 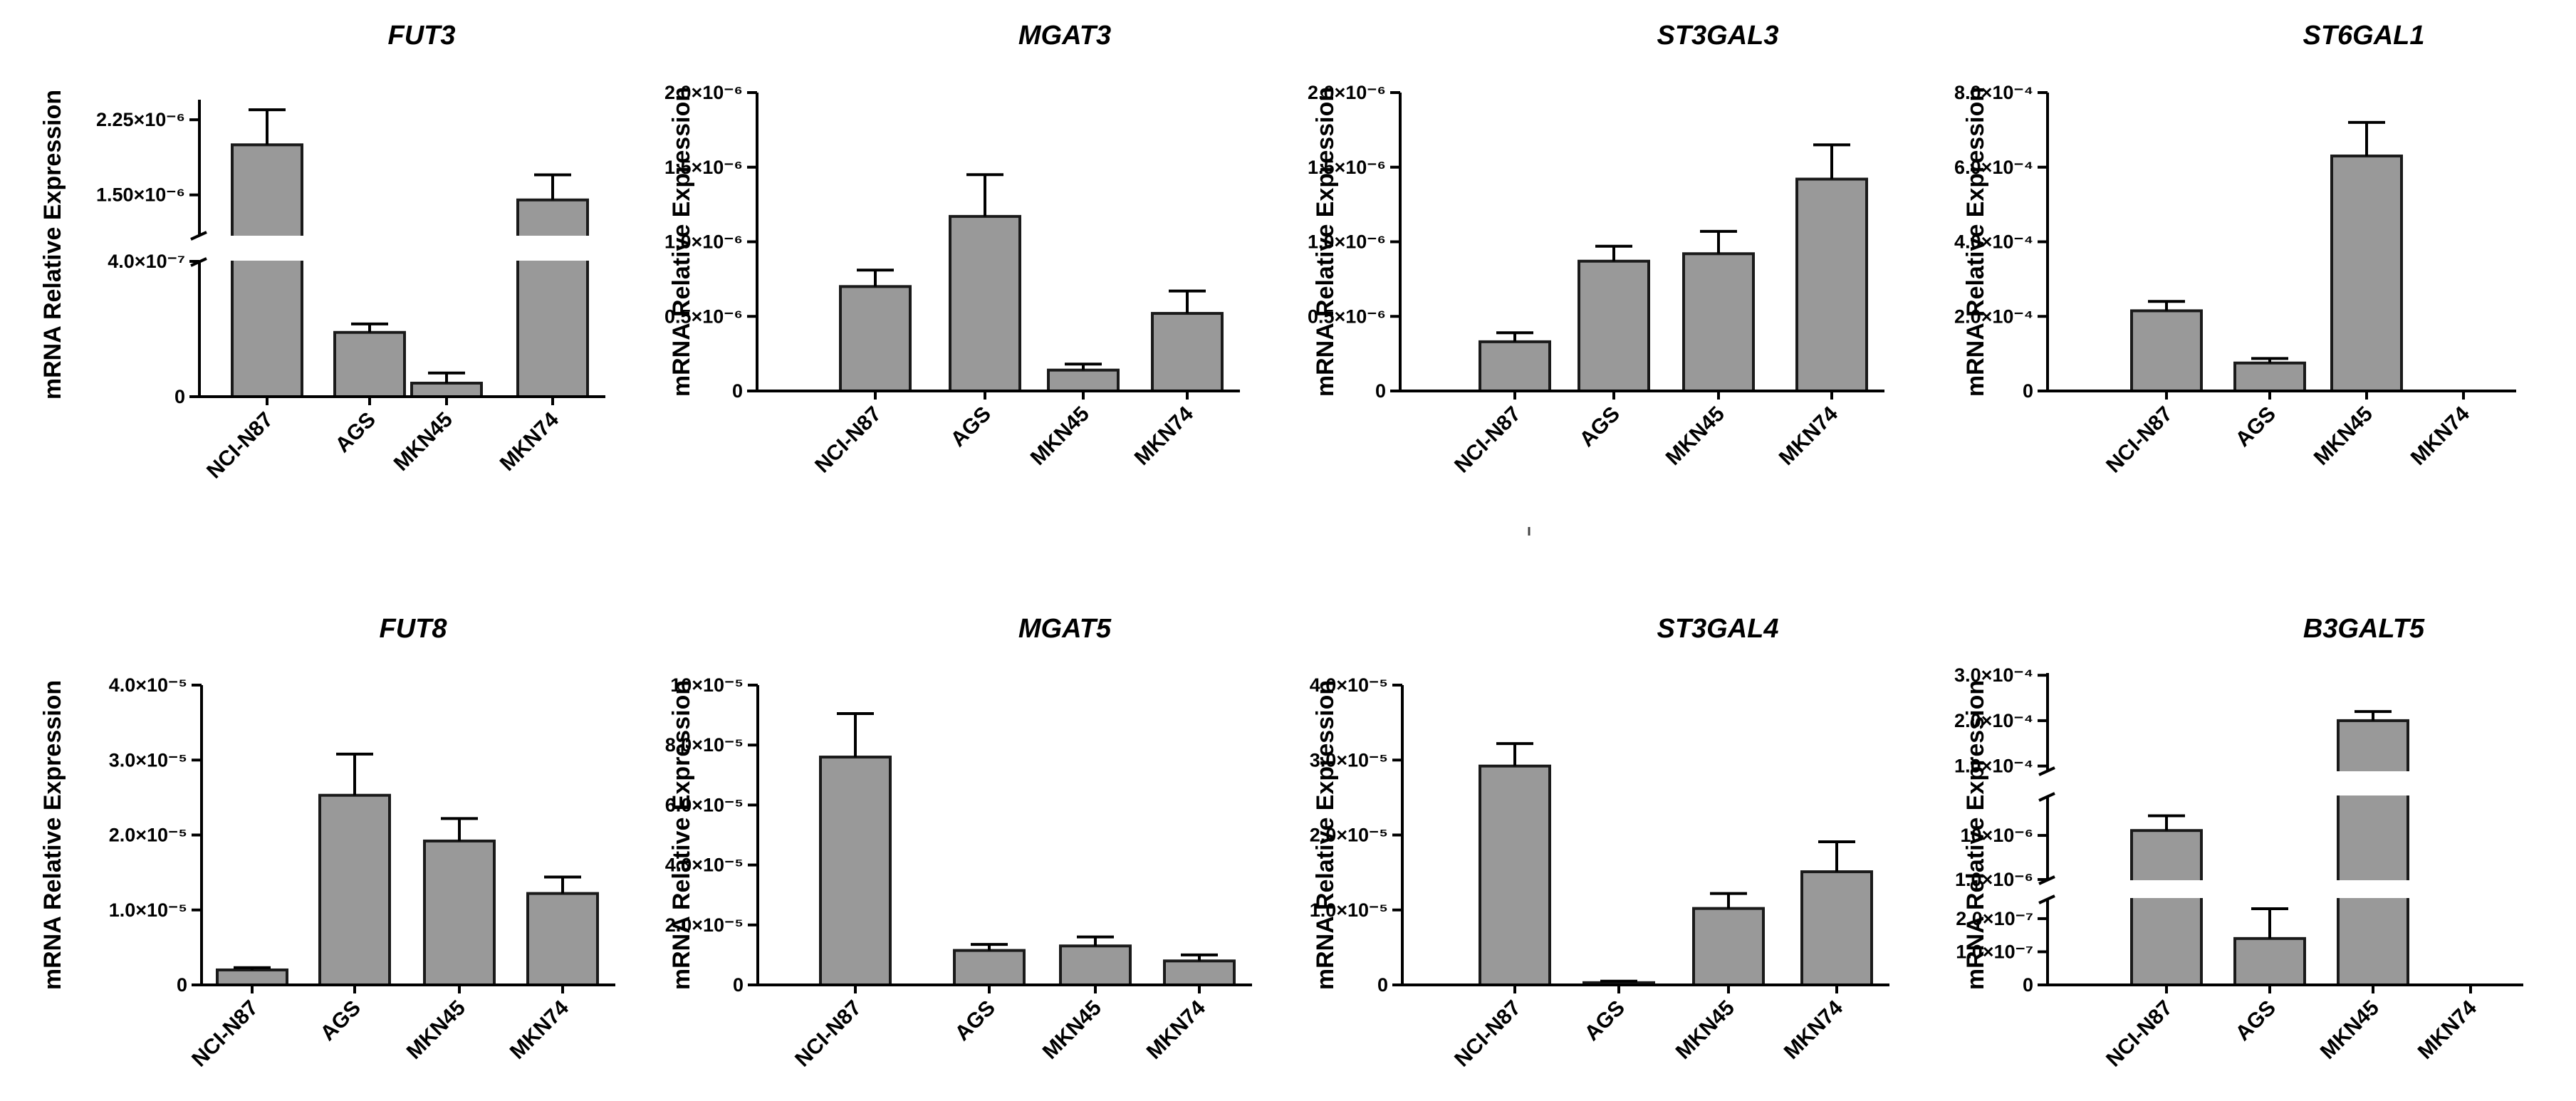 What do you see at coordinates (707, 685) in the screenshot?
I see `y-tick-label: 10×10⁻⁵` at bounding box center [707, 685].